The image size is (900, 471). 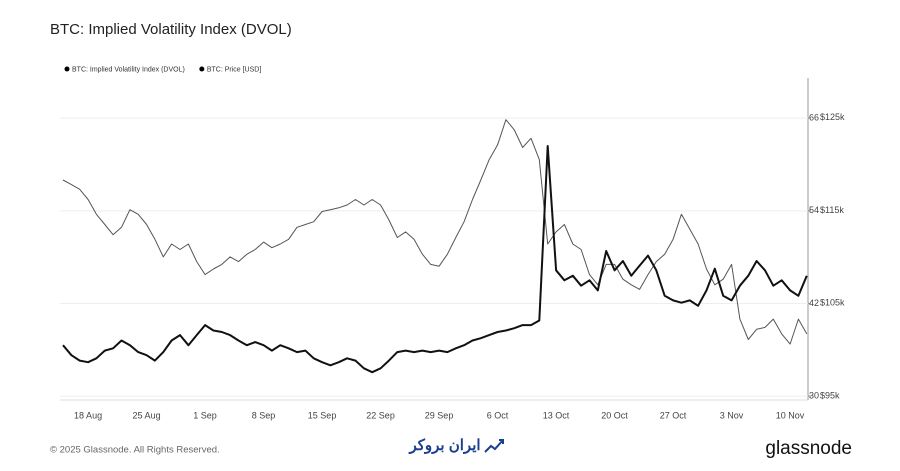 What do you see at coordinates (832, 117) in the screenshot?
I see `y2-tick-label: $125k` at bounding box center [832, 117].